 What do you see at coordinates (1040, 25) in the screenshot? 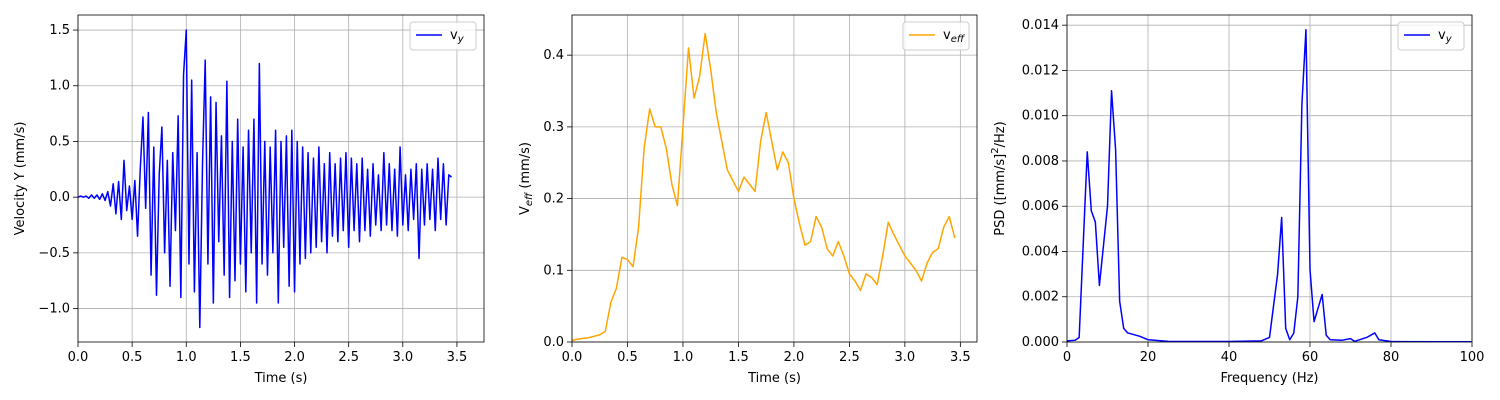
I see `y-tick-label: 0.014` at bounding box center [1040, 25].